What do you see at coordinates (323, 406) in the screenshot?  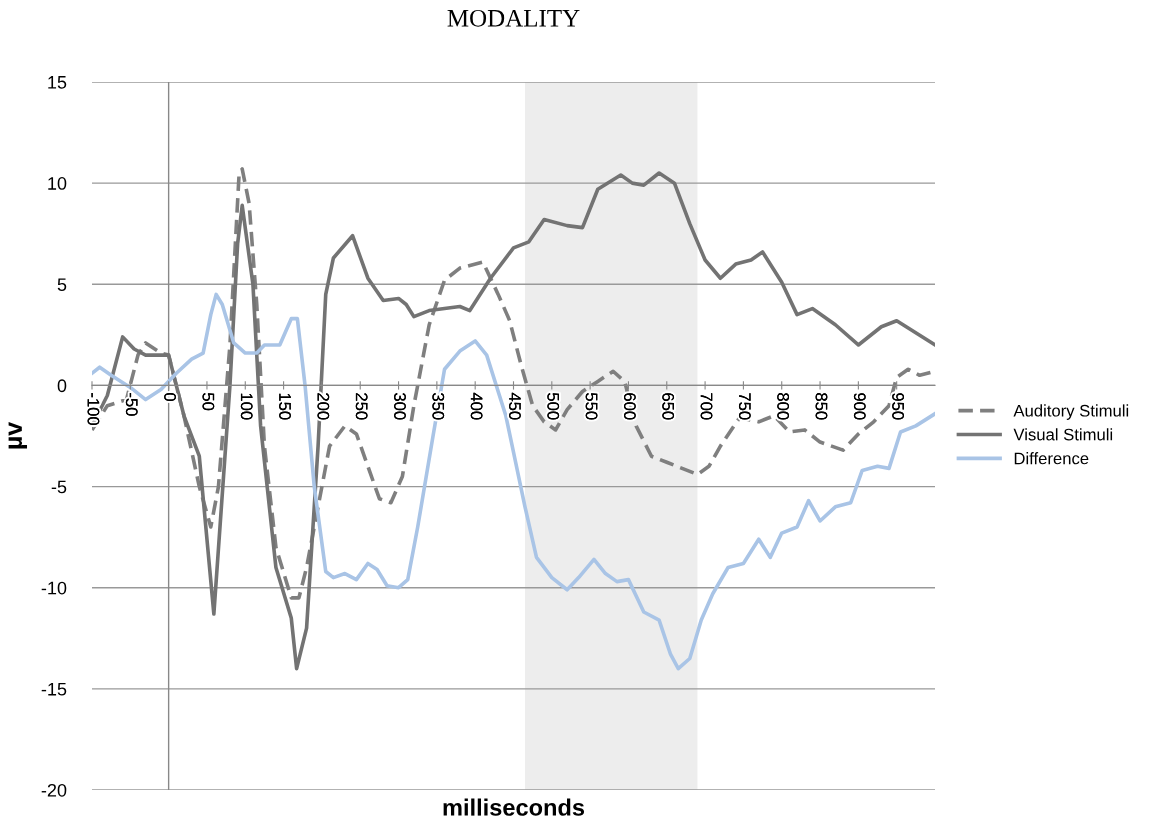 I see `x-tick-label: 200` at bounding box center [323, 406].